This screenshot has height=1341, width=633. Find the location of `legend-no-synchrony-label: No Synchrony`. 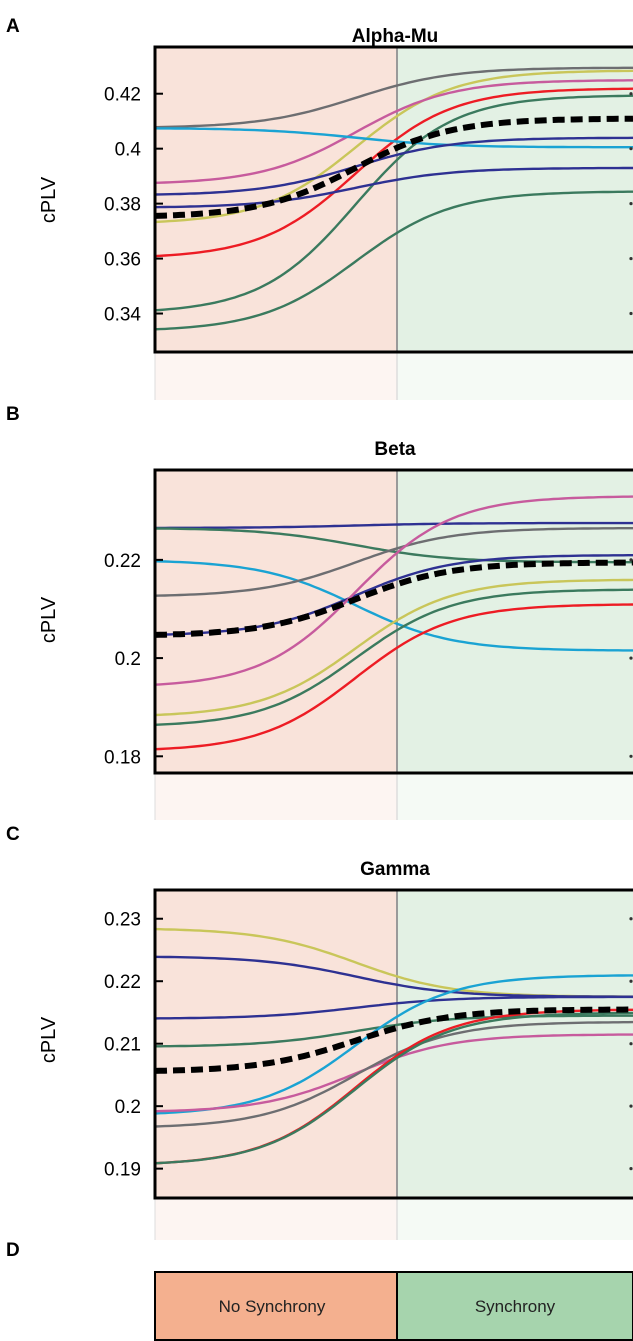

legend-no-synchrony-label: No Synchrony is located at coordinates (272, 1306).